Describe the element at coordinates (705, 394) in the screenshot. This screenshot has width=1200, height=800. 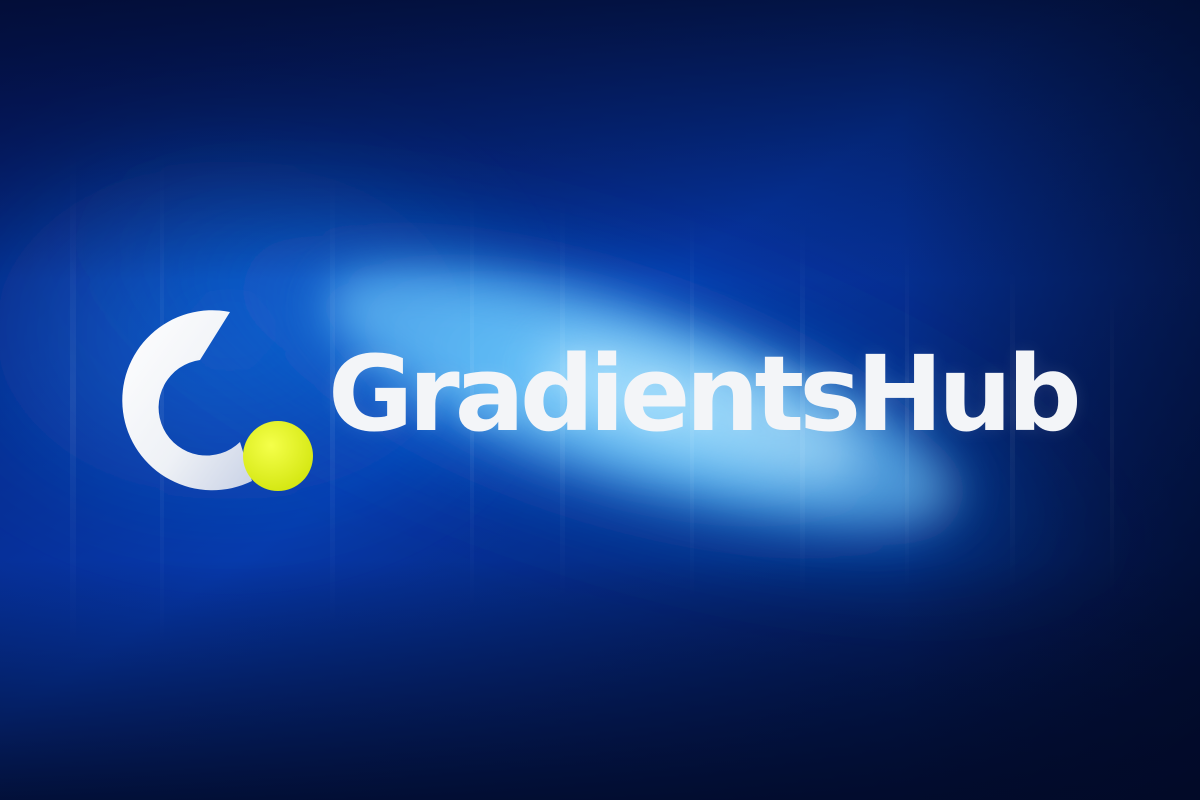
I see `brand-name: GradientsHub` at that location.